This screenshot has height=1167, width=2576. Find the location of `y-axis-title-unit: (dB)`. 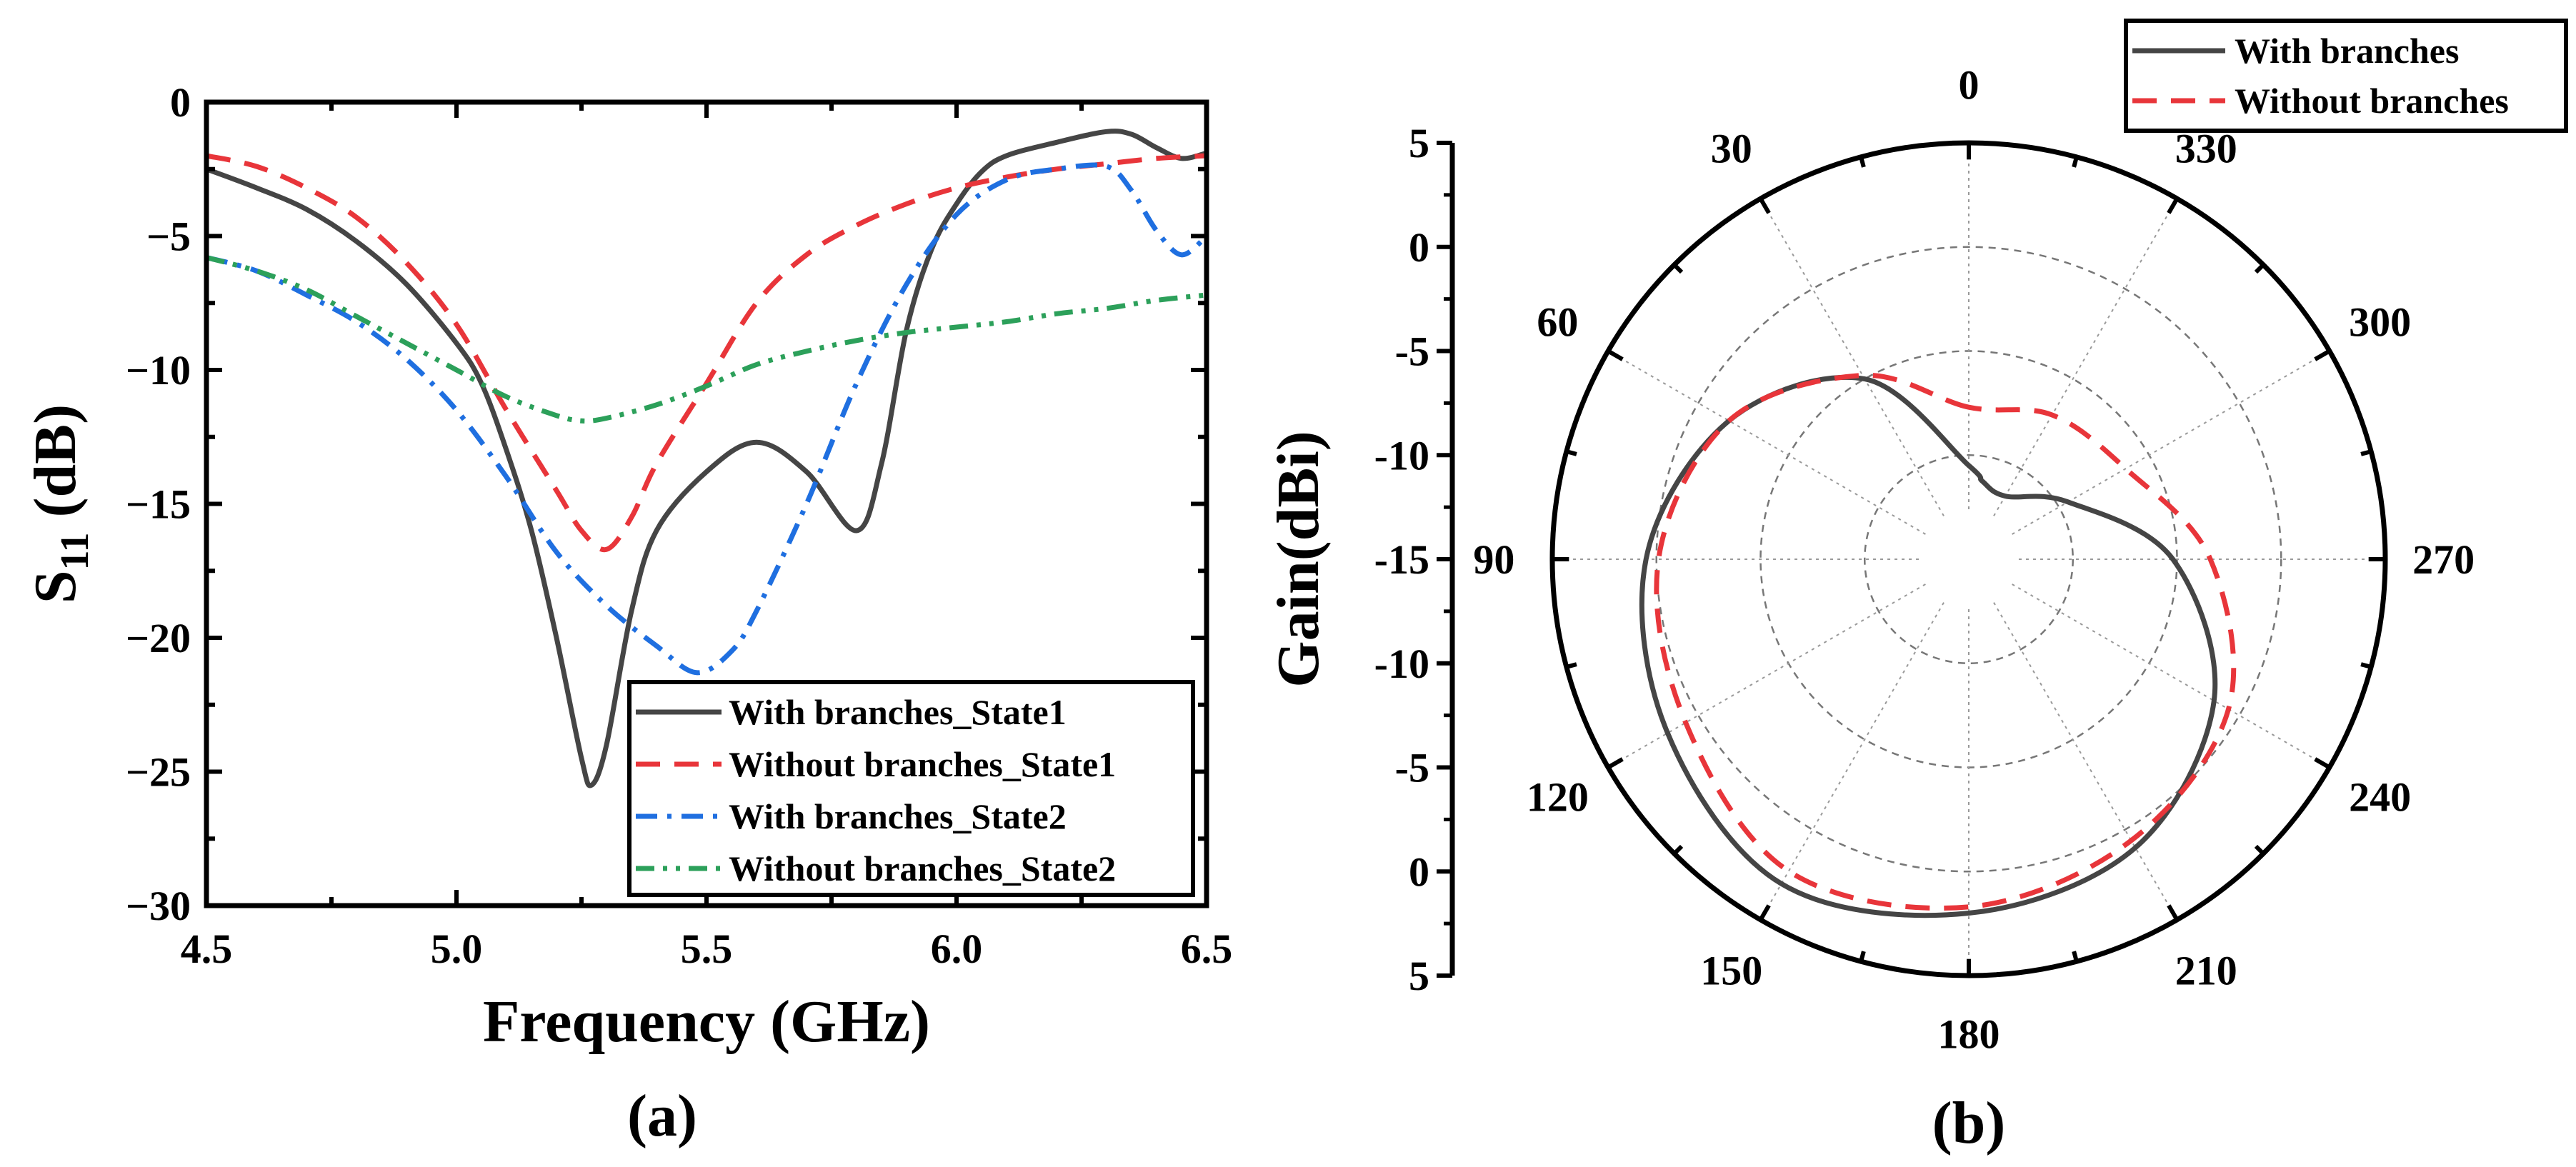

y-axis-title-unit: (dB) is located at coordinates (56, 468).